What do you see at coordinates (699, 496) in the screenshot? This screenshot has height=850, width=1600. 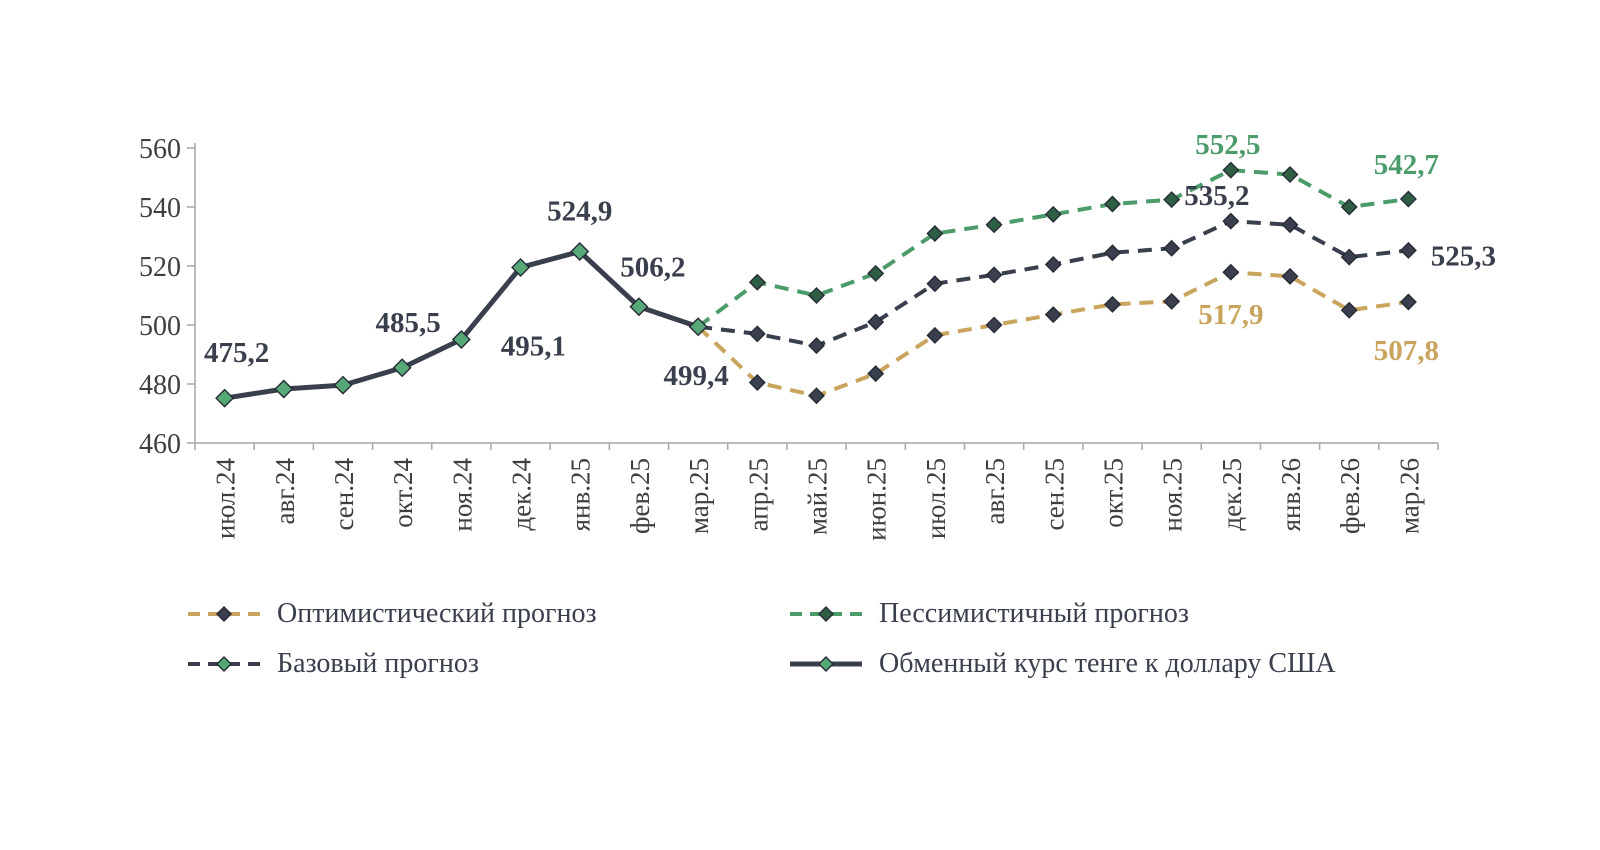 I see `x-tick-label: мар.25` at bounding box center [699, 496].